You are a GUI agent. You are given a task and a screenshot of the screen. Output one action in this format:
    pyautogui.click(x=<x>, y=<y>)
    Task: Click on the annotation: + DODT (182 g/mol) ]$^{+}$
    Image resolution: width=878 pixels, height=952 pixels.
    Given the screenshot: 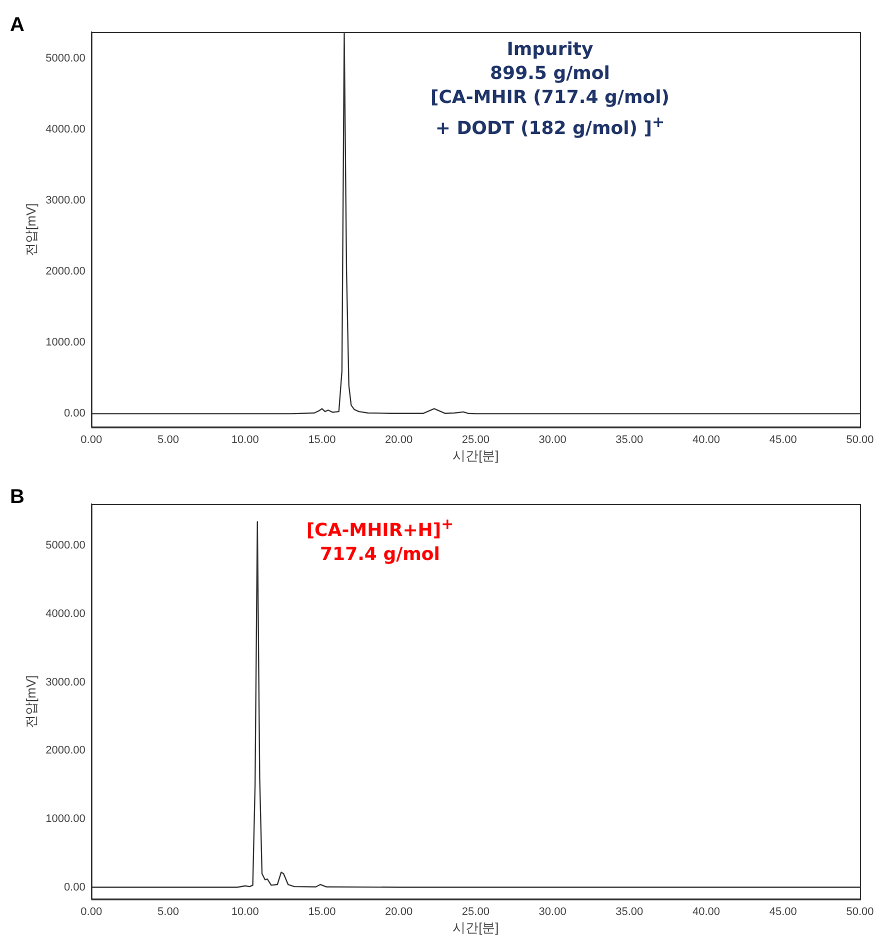 What is the action you would take?
    pyautogui.click(x=550, y=126)
    